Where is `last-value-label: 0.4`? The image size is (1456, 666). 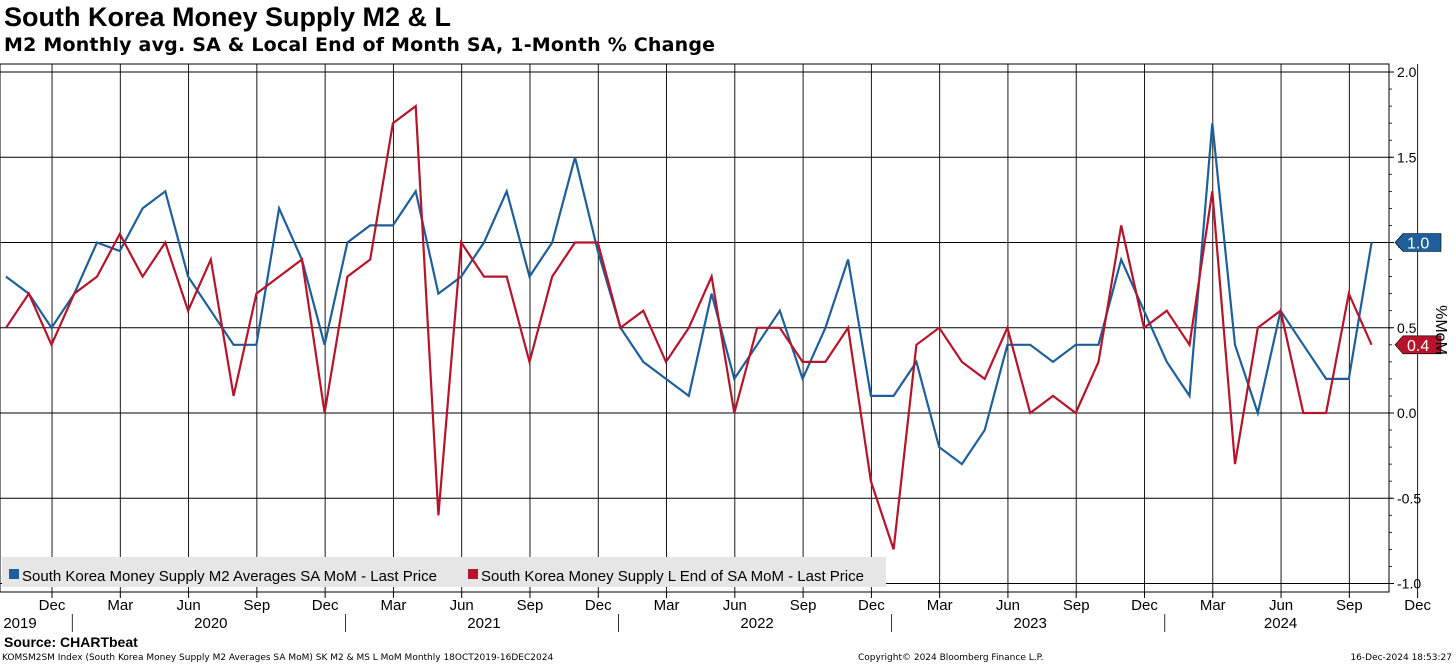
last-value-label: 0.4 is located at coordinates (1418, 346).